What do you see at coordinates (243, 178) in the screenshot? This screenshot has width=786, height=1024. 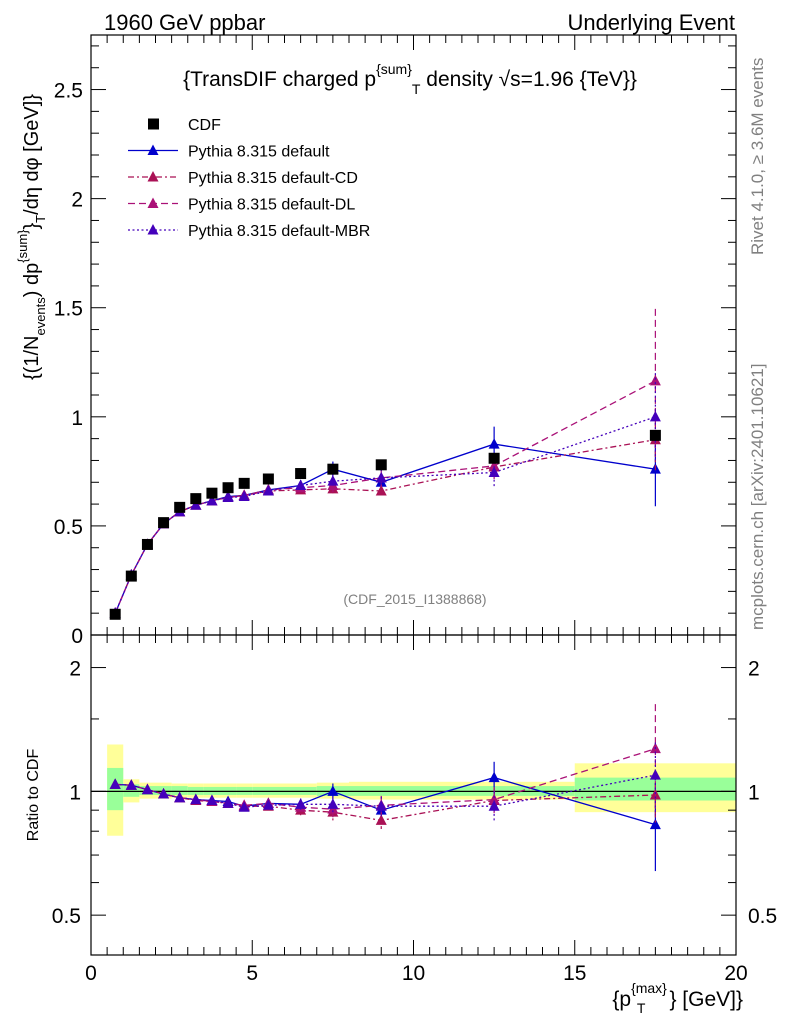 I see `legend-entry-pythia-8-315-default-cd: Pythia 8.315 default-CD` at bounding box center [243, 178].